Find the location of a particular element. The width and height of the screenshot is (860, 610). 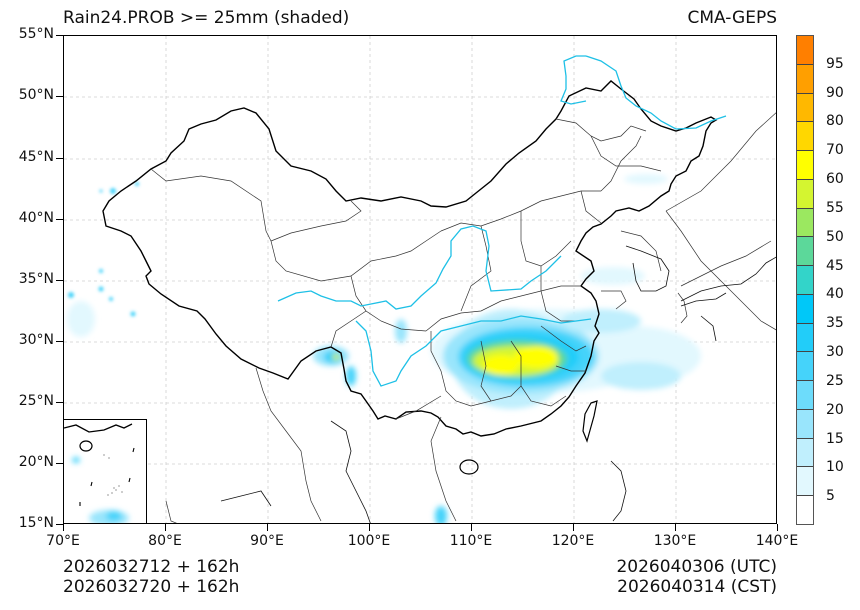

valid-time-utc: 2026040306 (UTC) is located at coordinates (696, 567).